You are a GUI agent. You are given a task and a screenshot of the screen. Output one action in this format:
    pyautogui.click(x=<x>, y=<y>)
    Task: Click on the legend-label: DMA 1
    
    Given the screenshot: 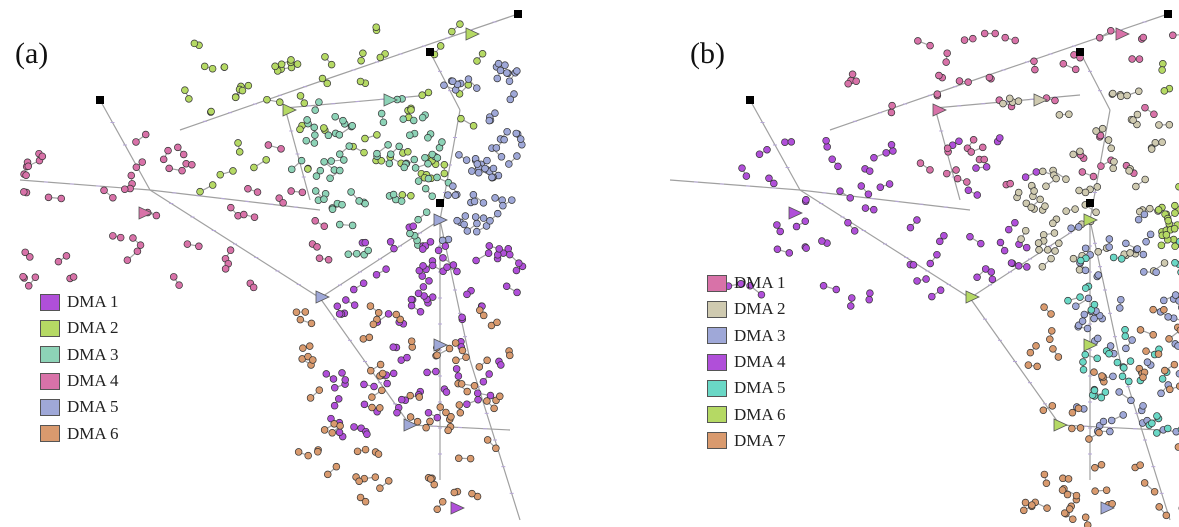 What is the action you would take?
    pyautogui.click(x=93, y=302)
    